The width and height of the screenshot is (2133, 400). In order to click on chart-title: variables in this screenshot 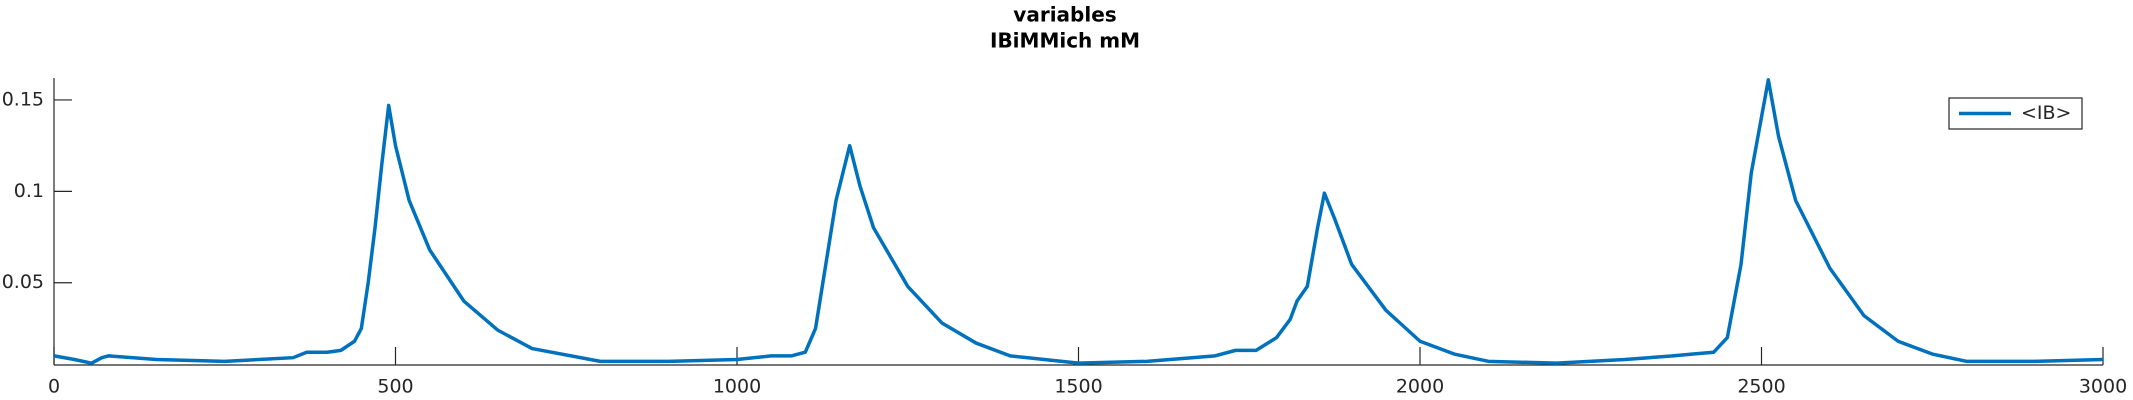, I will do `click(1064, 15)`.